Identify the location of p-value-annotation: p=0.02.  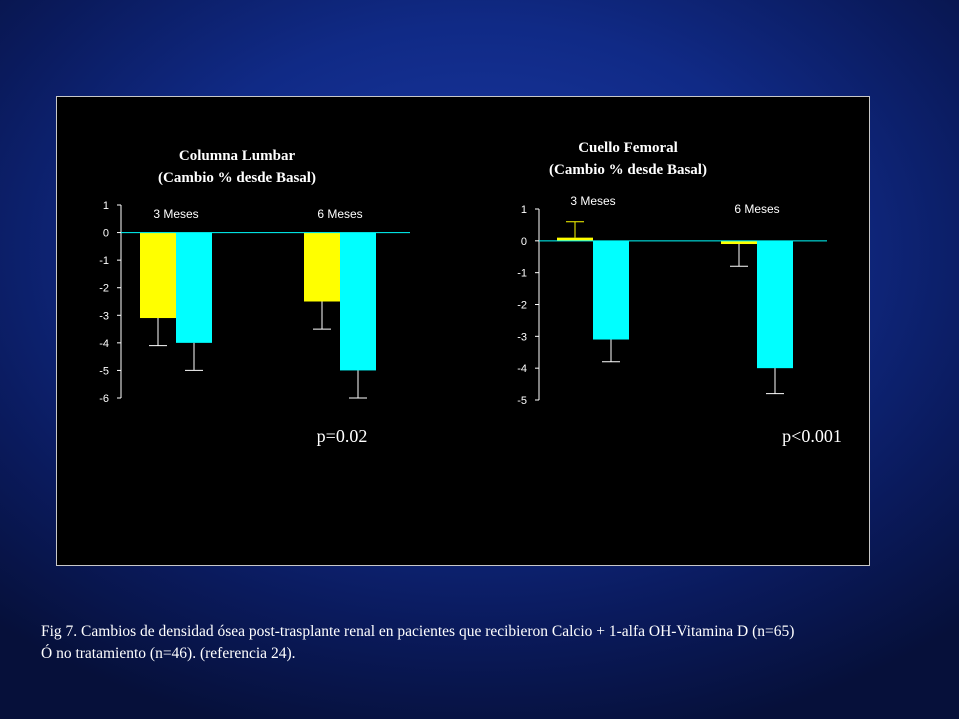
(342, 436).